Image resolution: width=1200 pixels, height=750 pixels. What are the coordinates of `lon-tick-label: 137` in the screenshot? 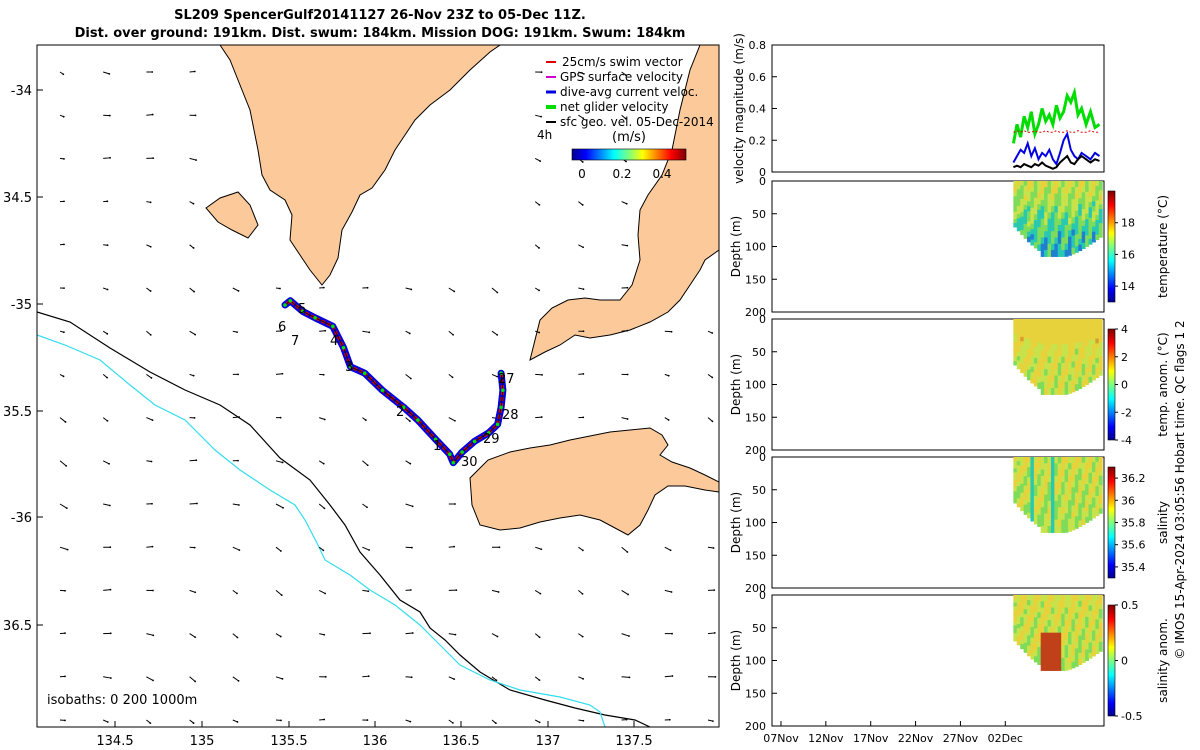 It's located at (548, 741).